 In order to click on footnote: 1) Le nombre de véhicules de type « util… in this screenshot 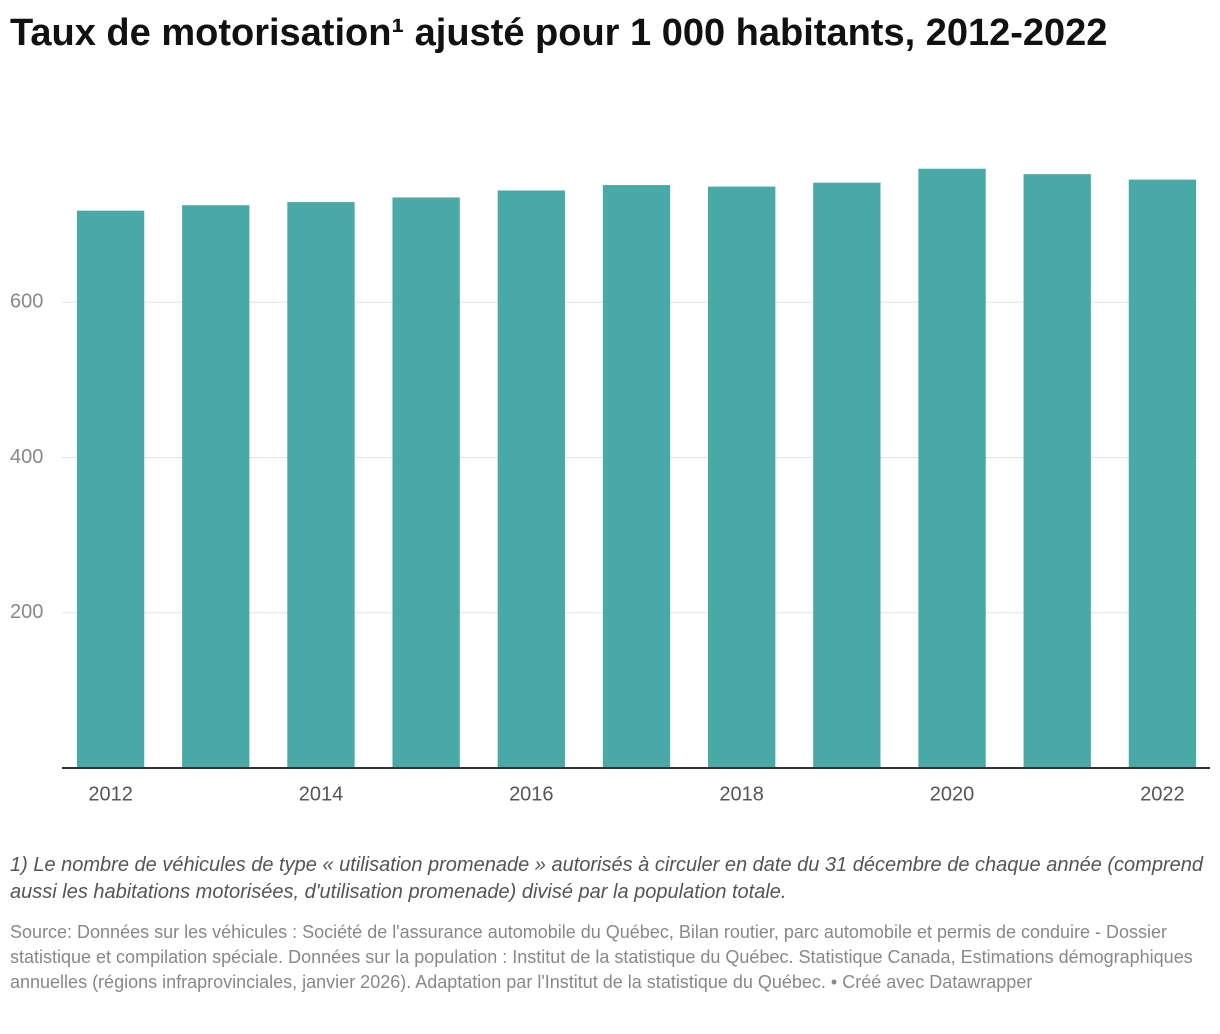, I will do `click(606, 878)`.